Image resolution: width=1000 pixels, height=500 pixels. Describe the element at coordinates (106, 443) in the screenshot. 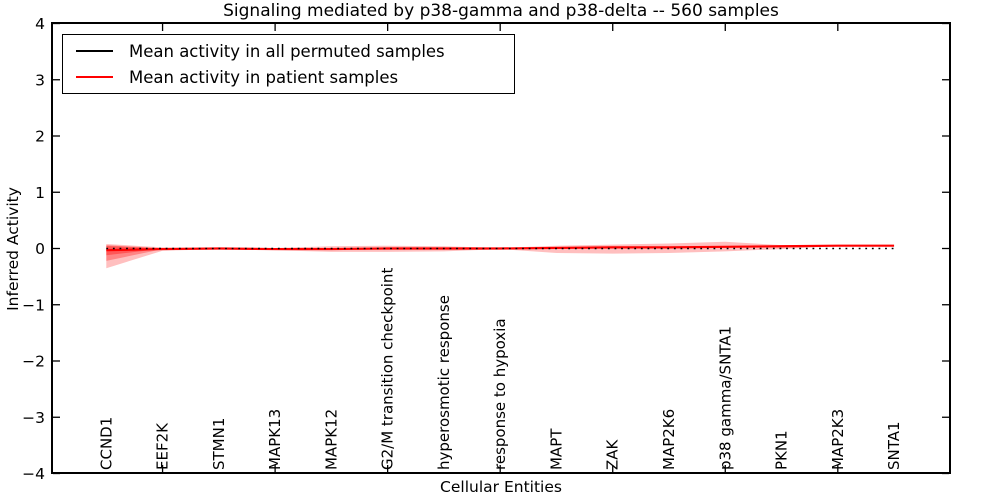

I see `category-label: CCND1` at that location.